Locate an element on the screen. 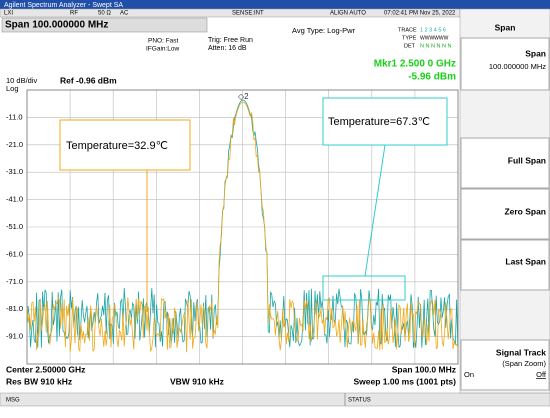  annotation-region-right is located at coordinates (364, 288).